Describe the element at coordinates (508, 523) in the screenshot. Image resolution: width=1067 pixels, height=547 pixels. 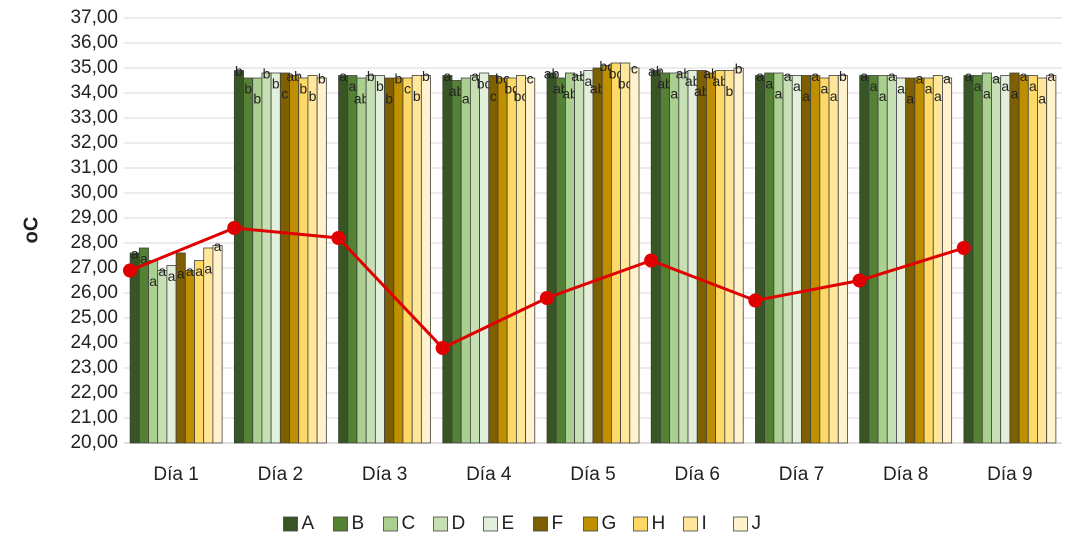
I see `legend-label: E` at that location.